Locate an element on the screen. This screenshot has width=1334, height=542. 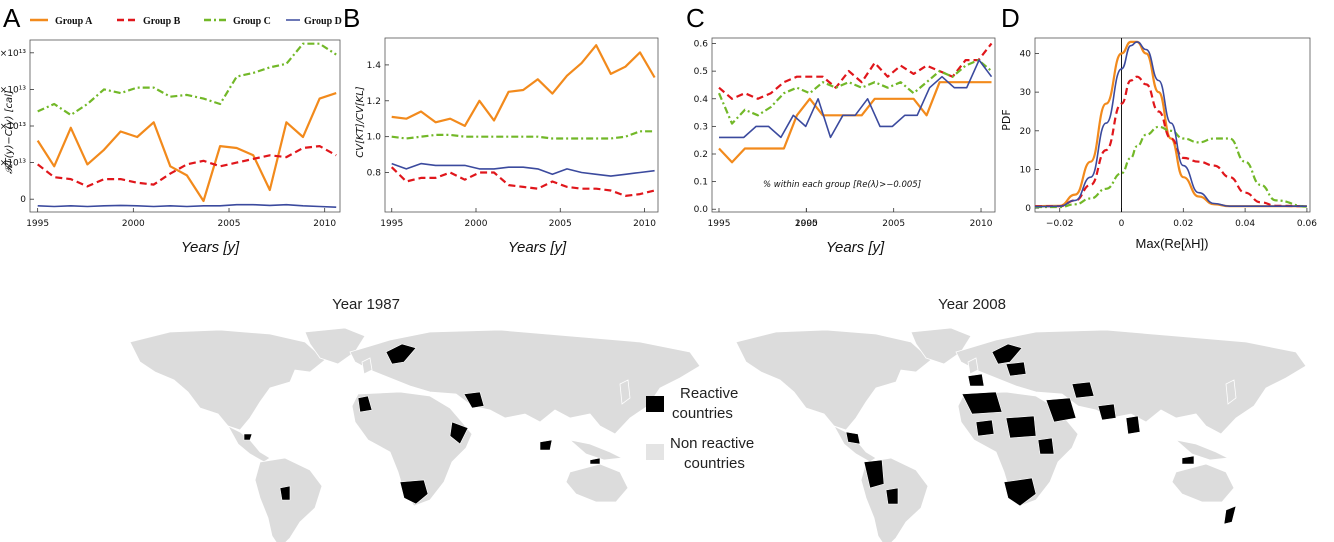
y-tick-label: 0.0 is located at coordinates (701, 210).